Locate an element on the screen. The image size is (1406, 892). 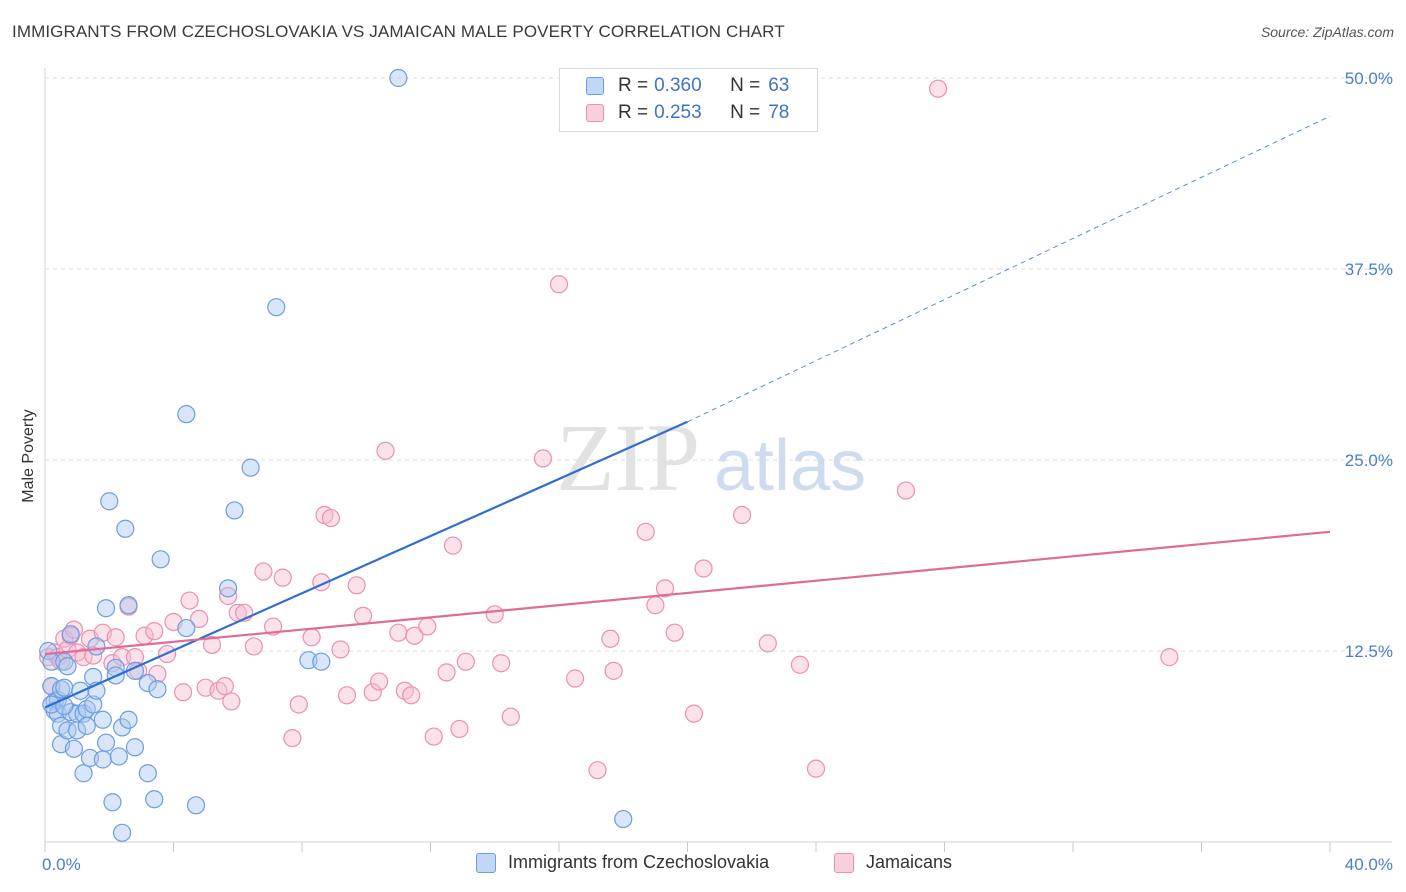
r-label: R = is located at coordinates (633, 112).